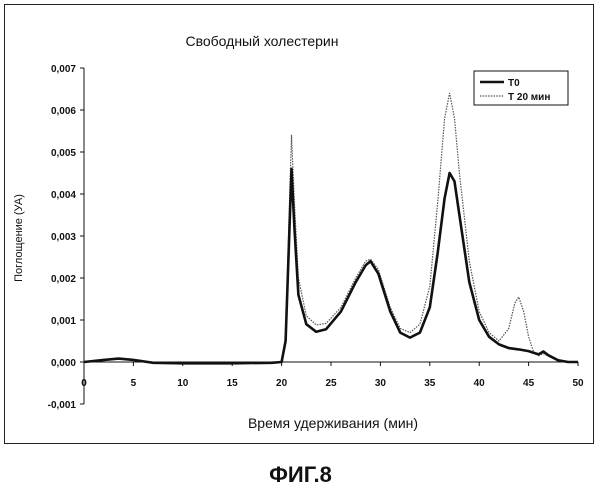  I want to click on x-tick-label: 20, so click(282, 383).